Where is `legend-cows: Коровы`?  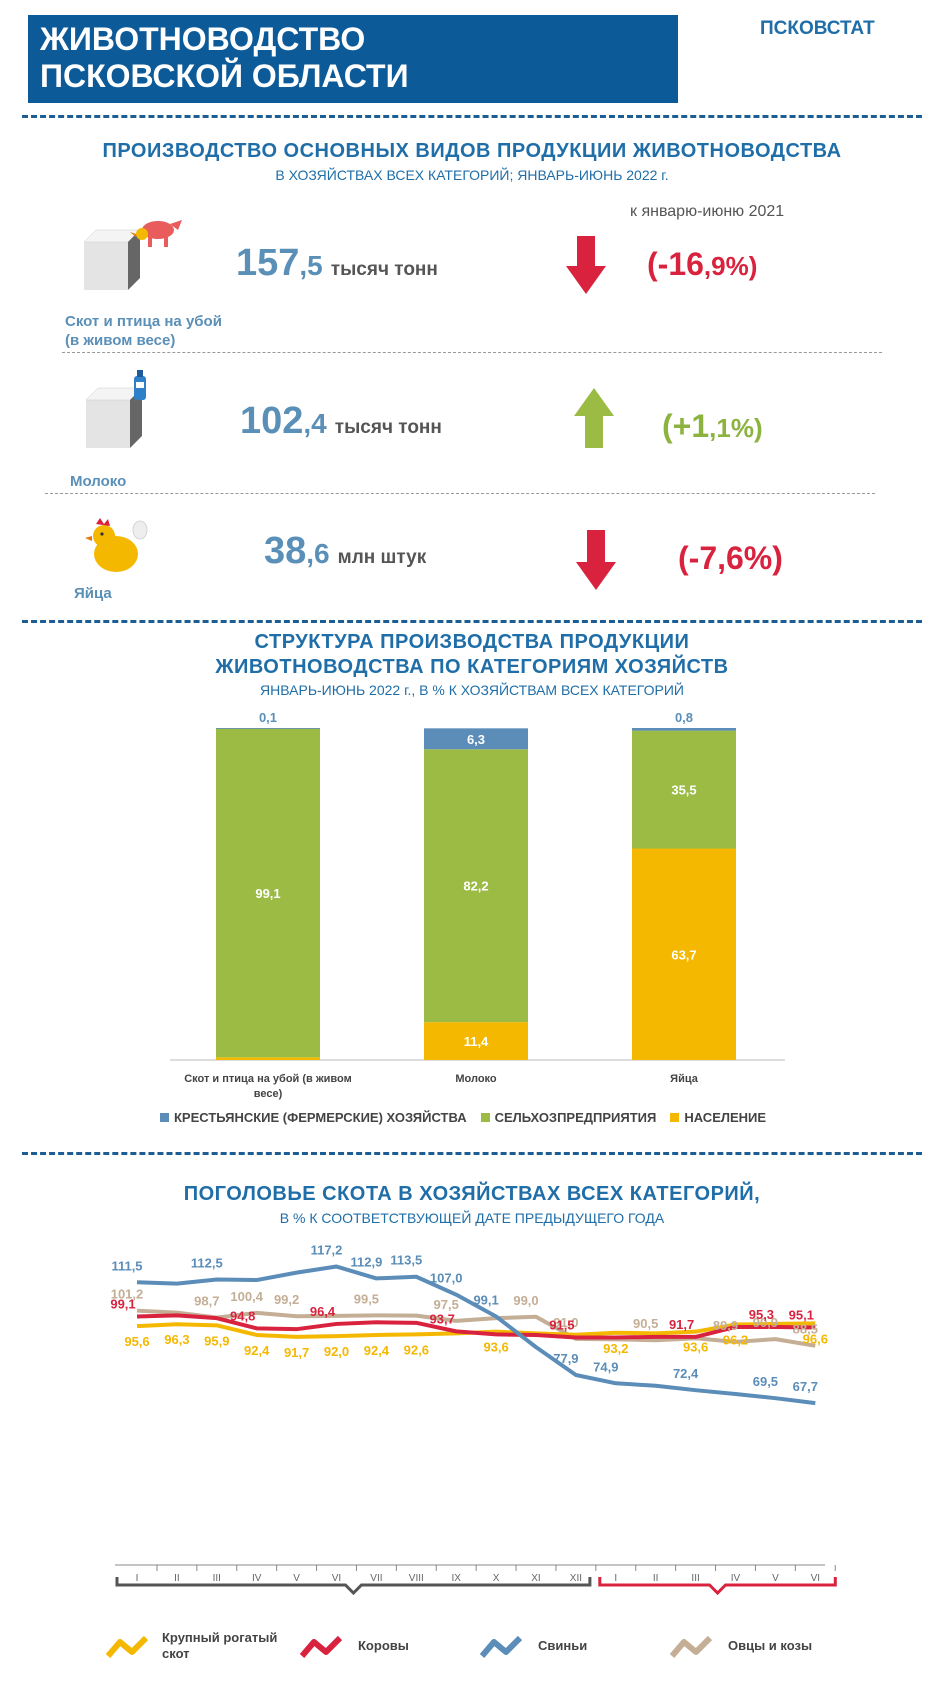
legend-cows: Коровы is located at coordinates (383, 1645).